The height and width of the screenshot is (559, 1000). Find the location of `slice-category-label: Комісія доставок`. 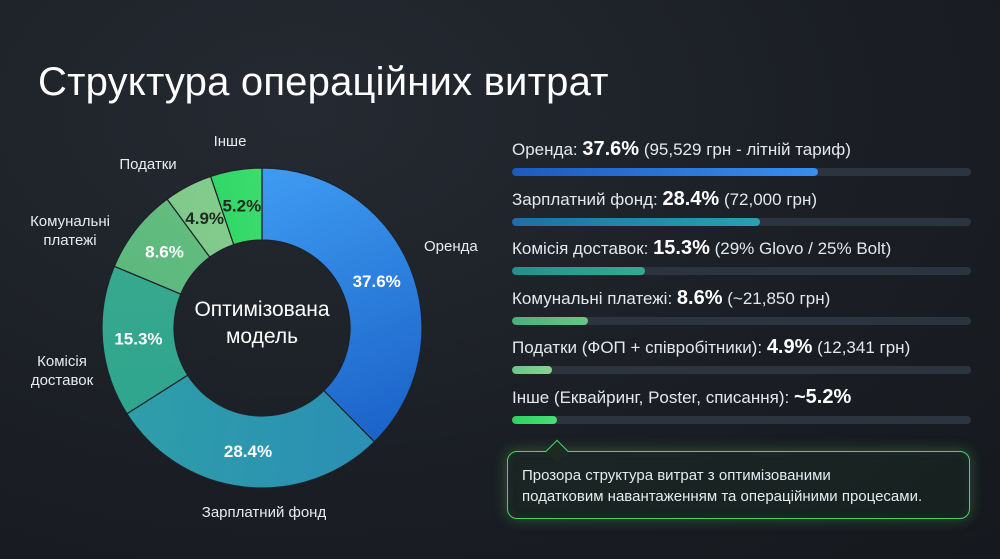

slice-category-label: Комісія доставок is located at coordinates (62, 371).